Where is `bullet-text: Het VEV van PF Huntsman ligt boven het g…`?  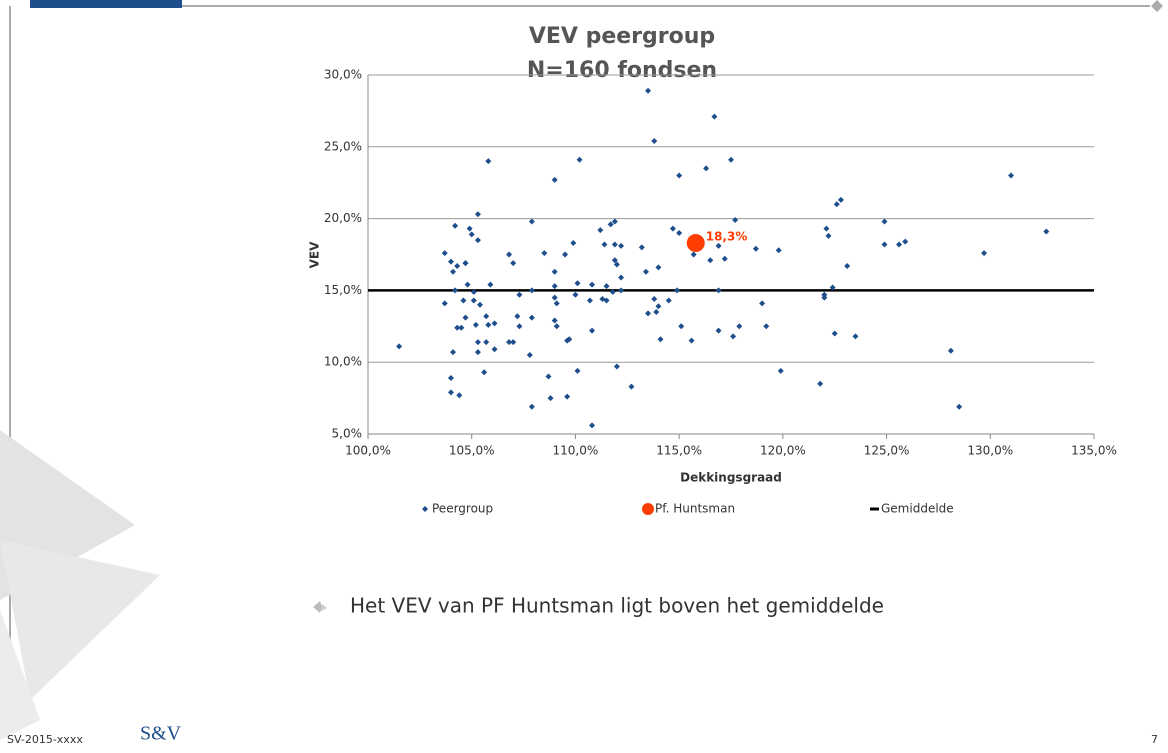 bullet-text: Het VEV van PF Huntsman ligt boven het g… is located at coordinates (617, 606).